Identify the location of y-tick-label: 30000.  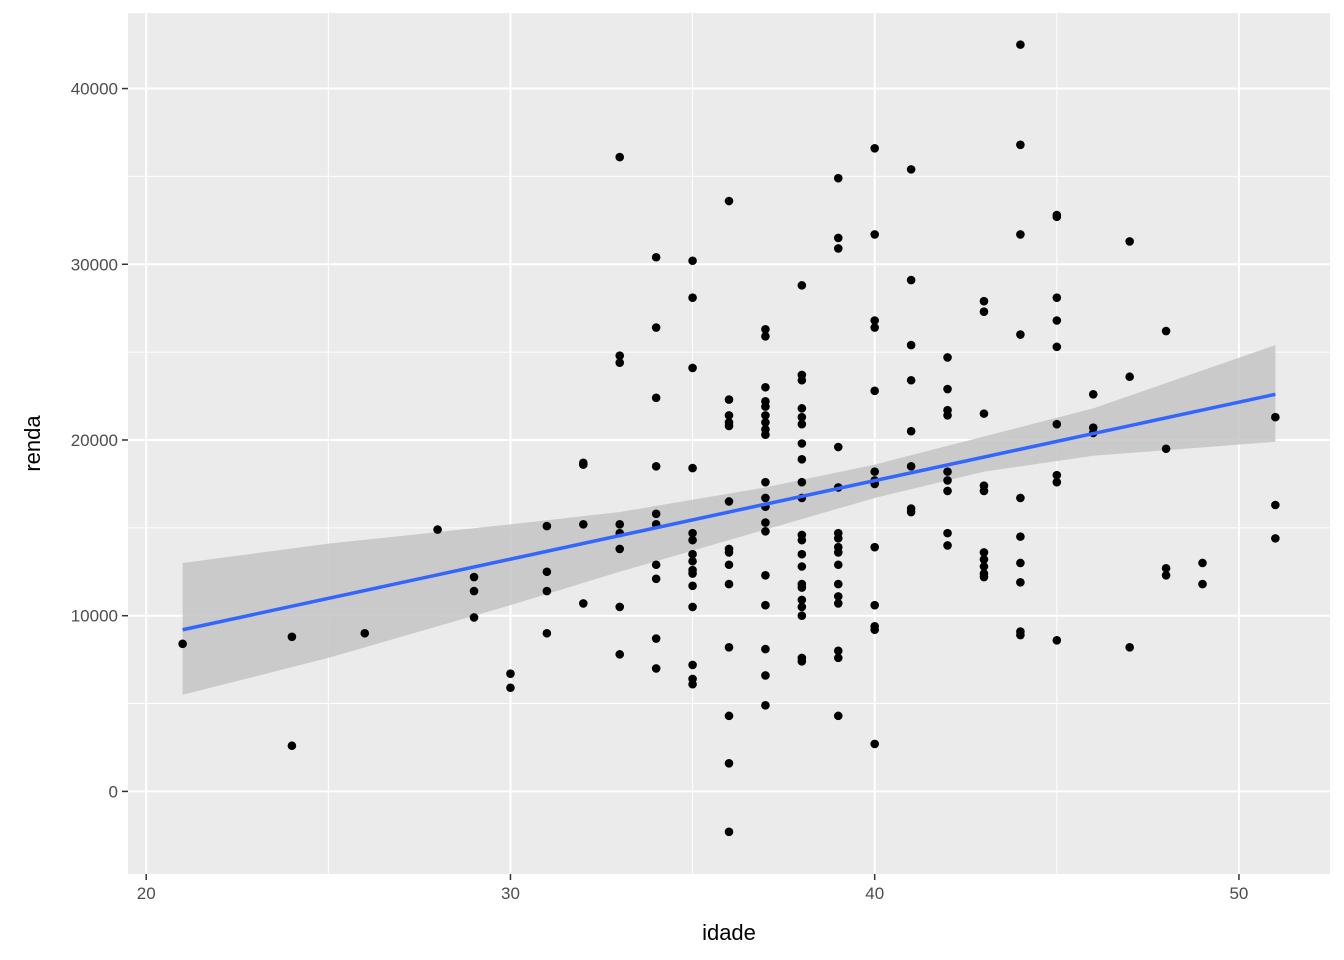
(94, 264).